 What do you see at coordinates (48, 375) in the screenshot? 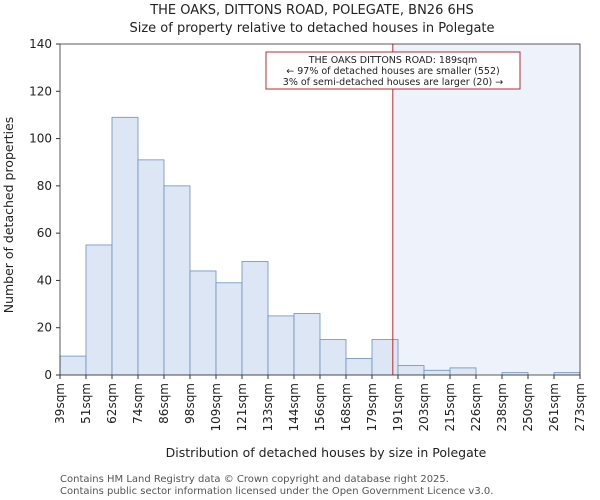
I see `y-tick-label: 0` at bounding box center [48, 375].